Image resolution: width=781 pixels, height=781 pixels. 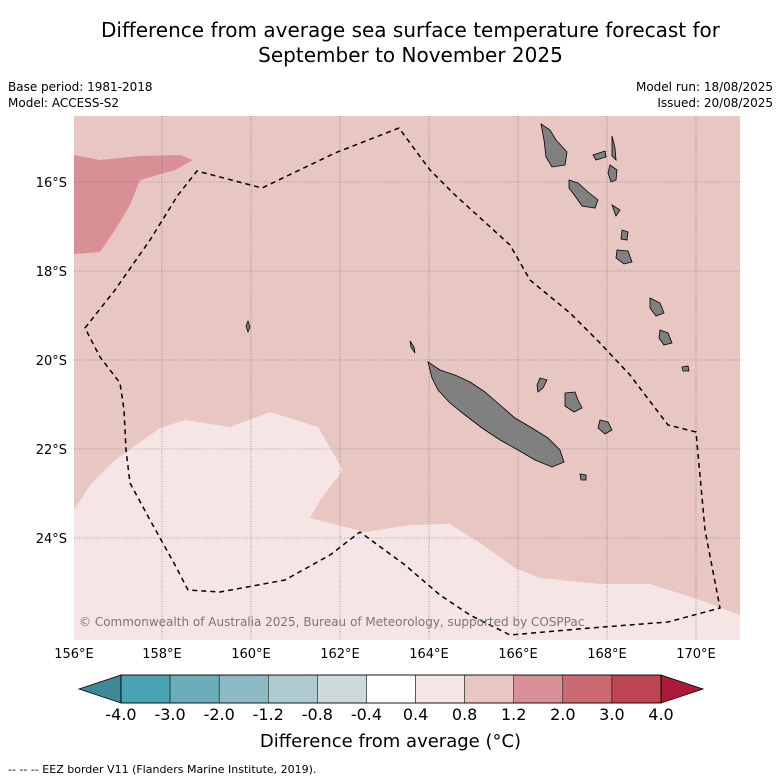 What do you see at coordinates (429, 654) in the screenshot?
I see `lon-label-164: 164°E` at bounding box center [429, 654].